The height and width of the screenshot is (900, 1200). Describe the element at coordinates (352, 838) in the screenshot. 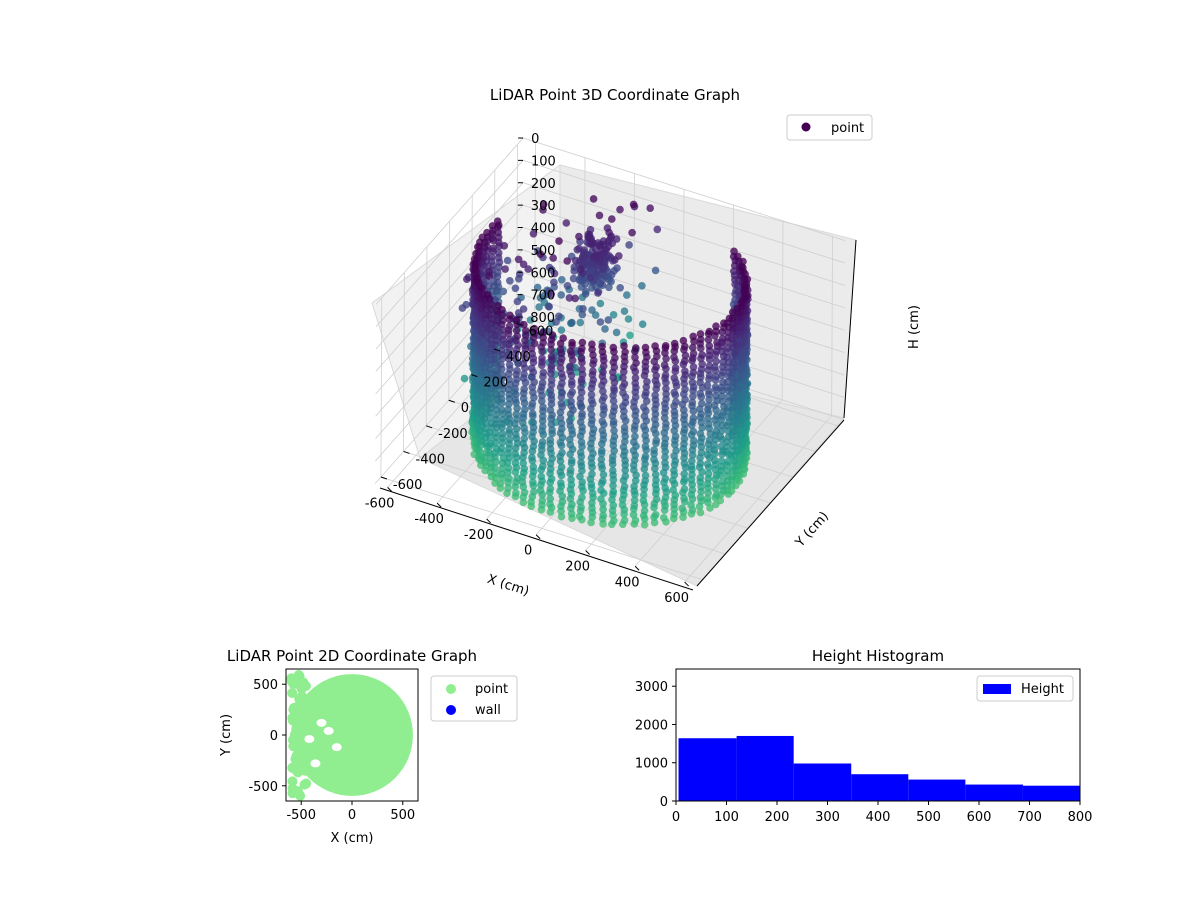

I see `x-axis-label-2d: X (cm)` at that location.